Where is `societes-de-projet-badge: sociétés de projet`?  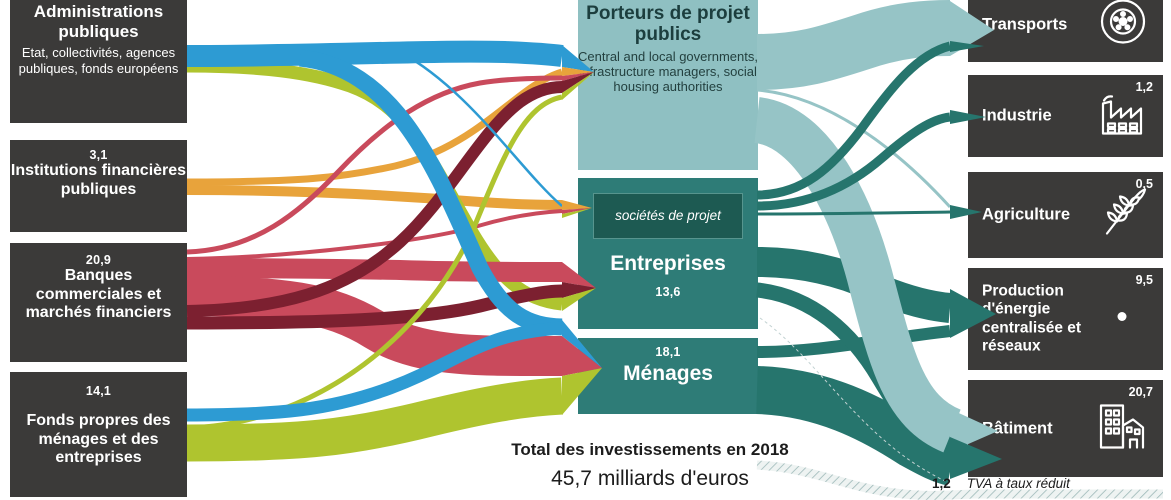
societes-de-projet-badge: sociétés de projet is located at coordinates (668, 216).